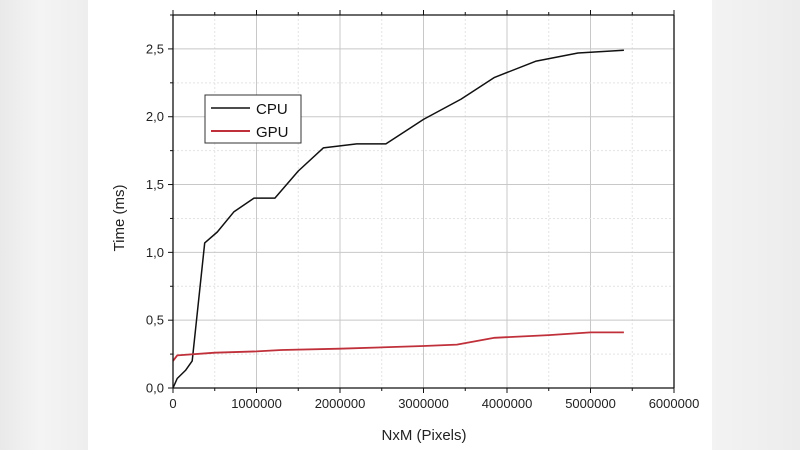  I want to click on x-tick-label: 6000000, so click(674, 403).